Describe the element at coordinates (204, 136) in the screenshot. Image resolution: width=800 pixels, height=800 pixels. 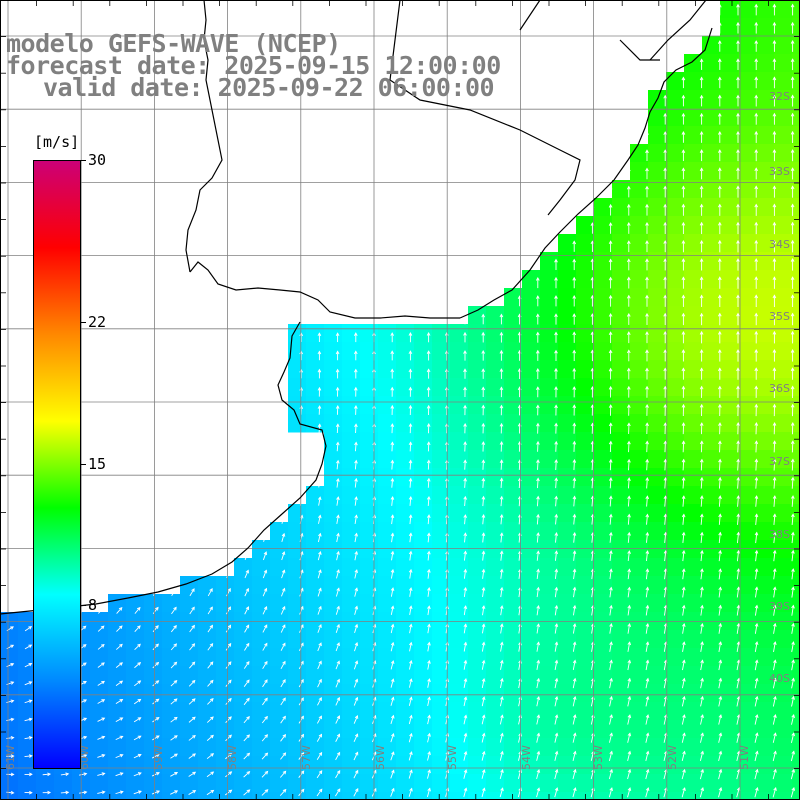
I see `coastline-segment` at that location.